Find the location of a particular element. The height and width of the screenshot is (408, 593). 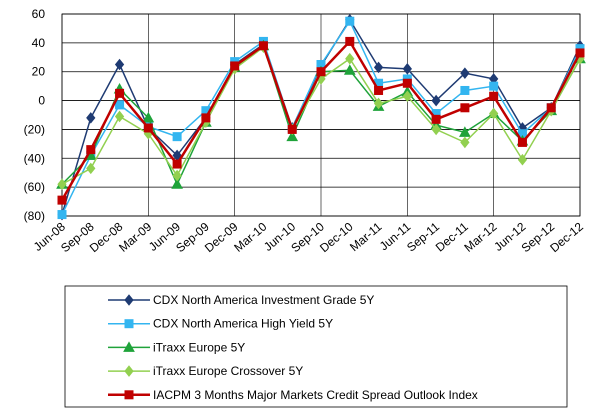

legend-label: iTraxx Europe 5Y is located at coordinates (199, 347).